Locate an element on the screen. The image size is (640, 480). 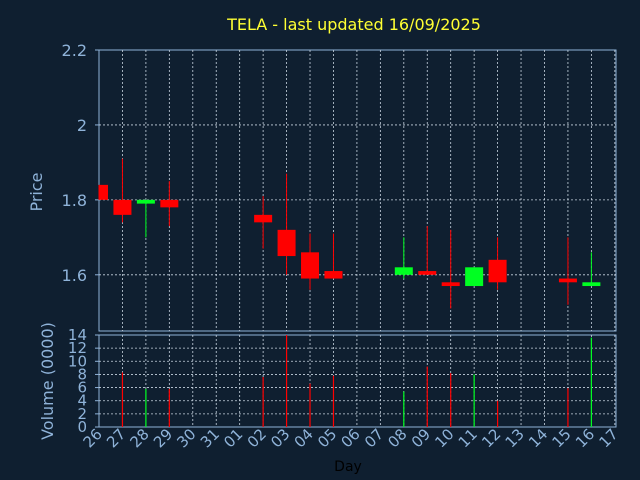
volume-tick-label: 4 is located at coordinates (82, 401).